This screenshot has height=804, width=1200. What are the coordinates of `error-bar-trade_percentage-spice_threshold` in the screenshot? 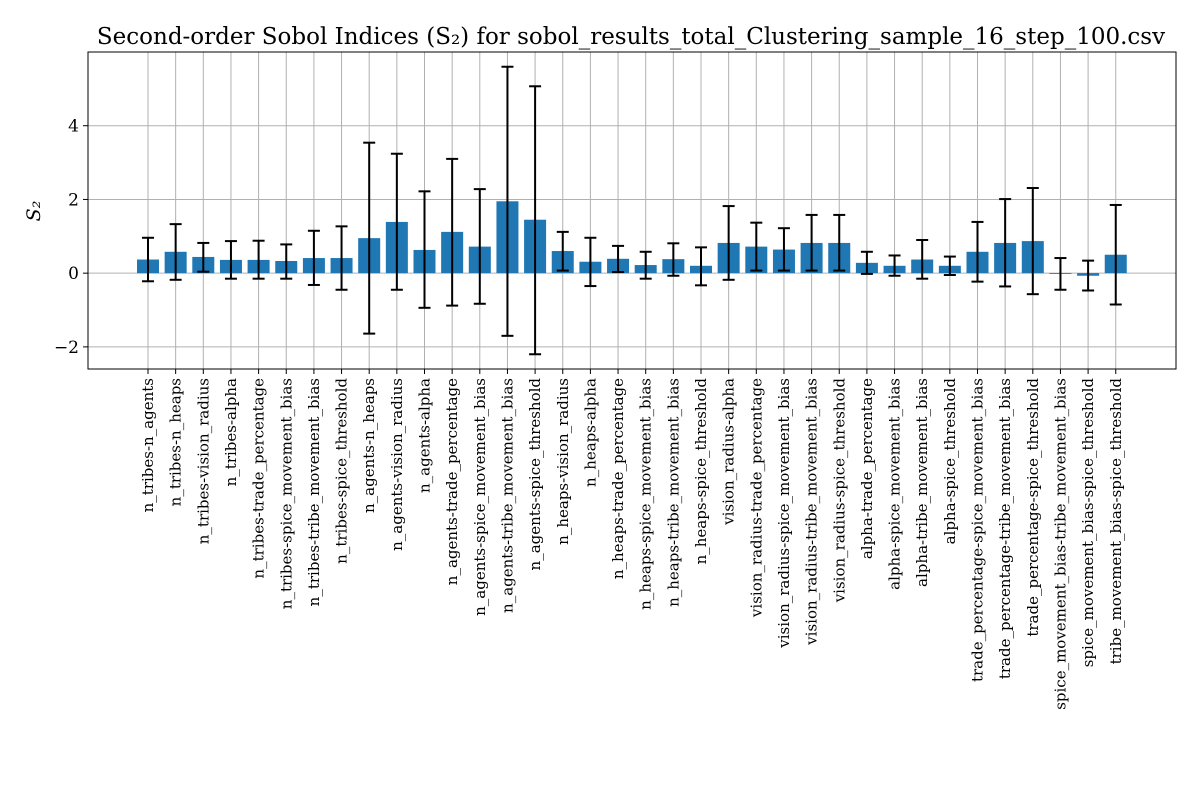 It's located at (1032, 241).